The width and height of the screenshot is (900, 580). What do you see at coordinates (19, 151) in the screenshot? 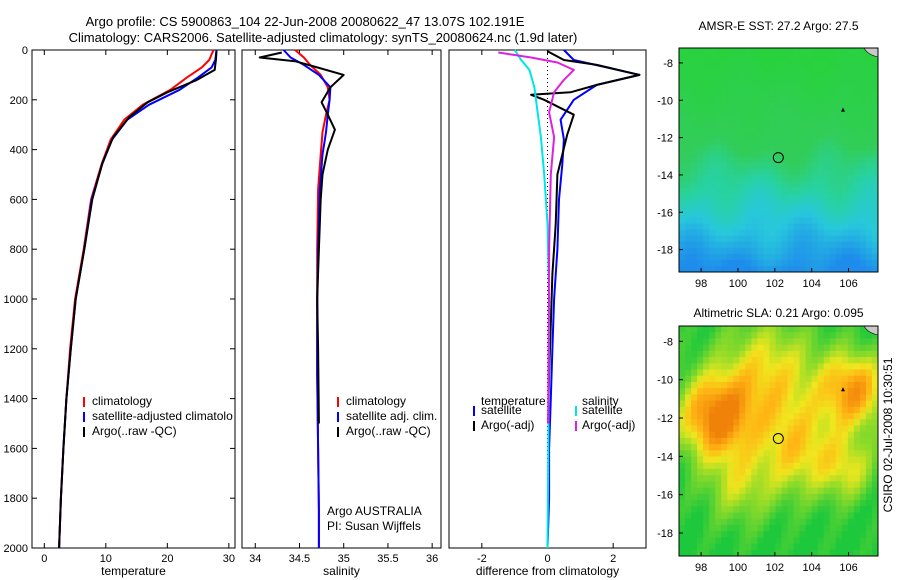
I see `y-tick-label: 400` at bounding box center [19, 151].